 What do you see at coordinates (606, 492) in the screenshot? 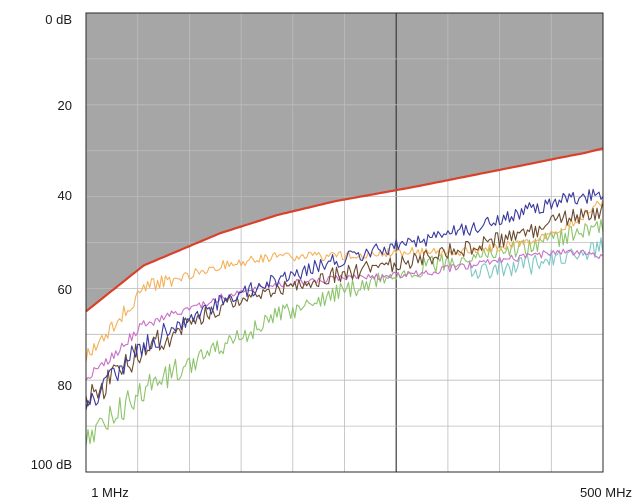
I see `x-tick-label-500mhz: 500 MHz` at bounding box center [606, 492].